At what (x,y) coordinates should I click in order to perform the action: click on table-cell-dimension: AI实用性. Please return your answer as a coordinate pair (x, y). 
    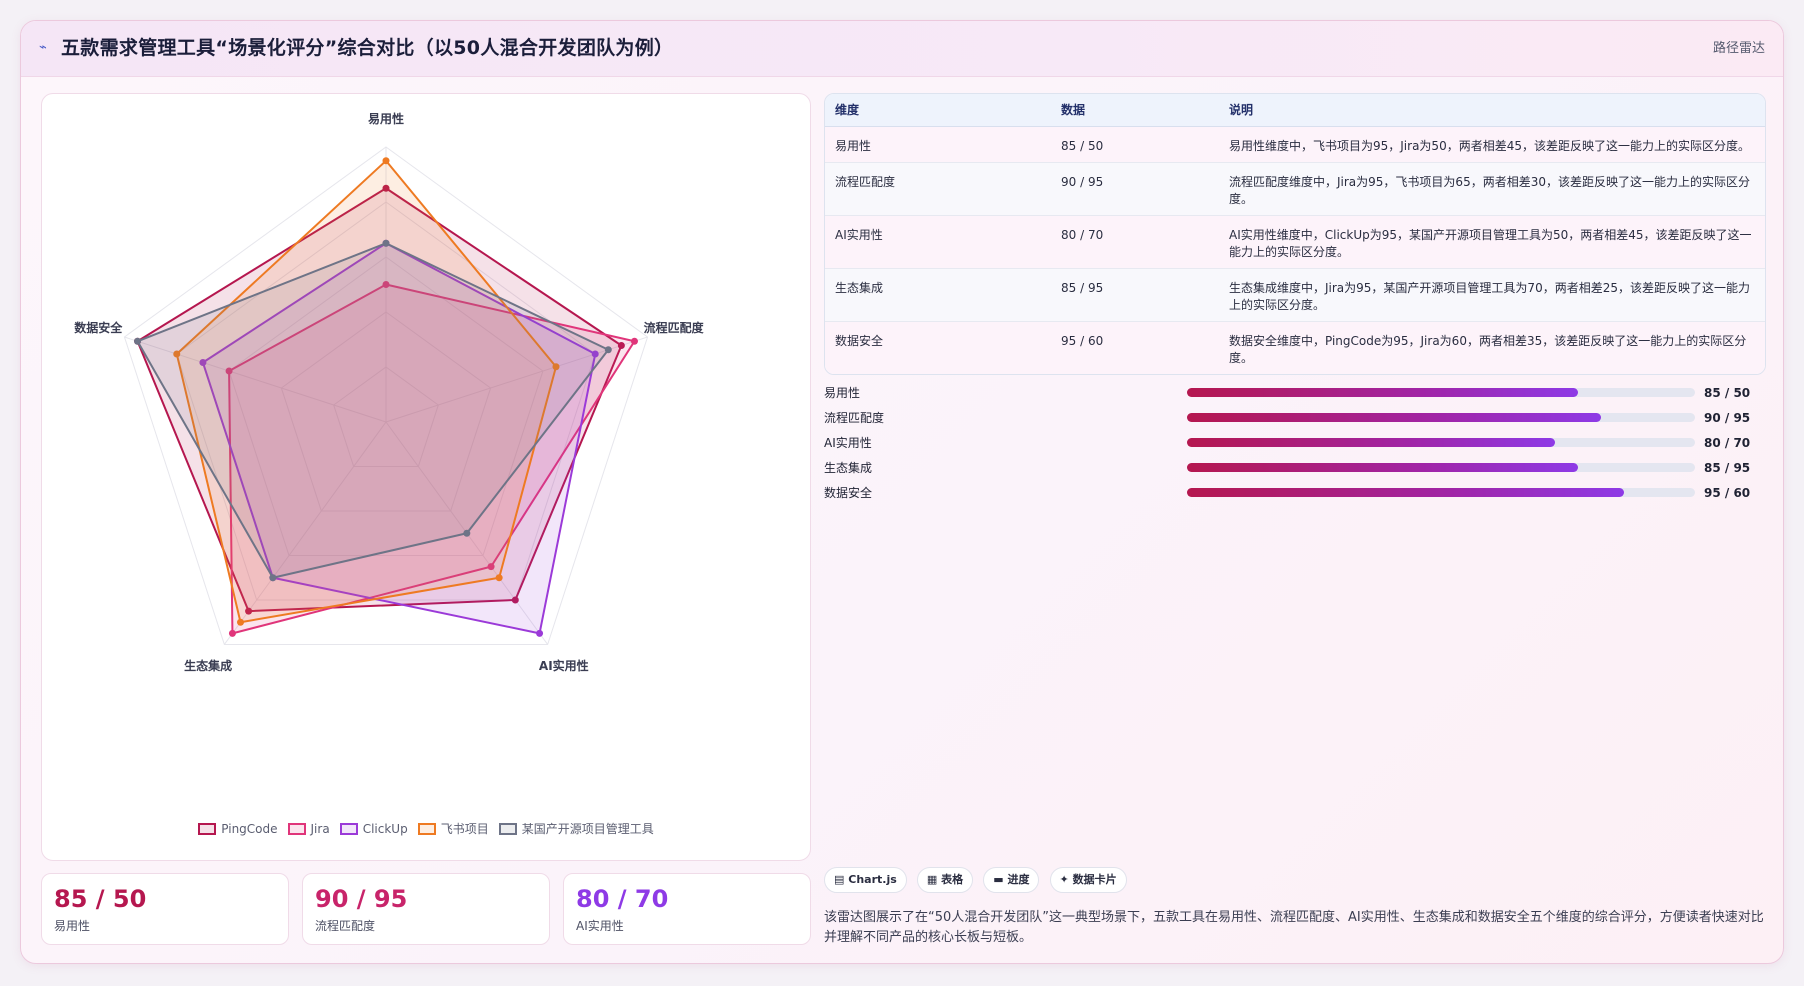
    Looking at the image, I should click on (938, 242).